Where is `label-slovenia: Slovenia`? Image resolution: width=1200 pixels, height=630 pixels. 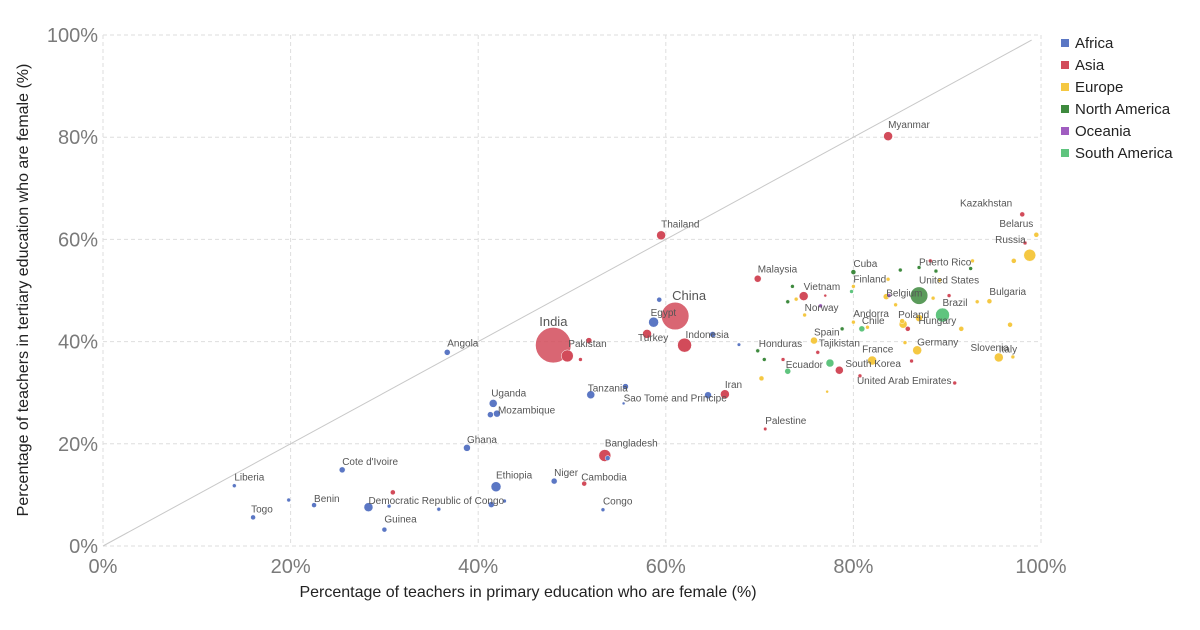 label-slovenia: Slovenia is located at coordinates (990, 348).